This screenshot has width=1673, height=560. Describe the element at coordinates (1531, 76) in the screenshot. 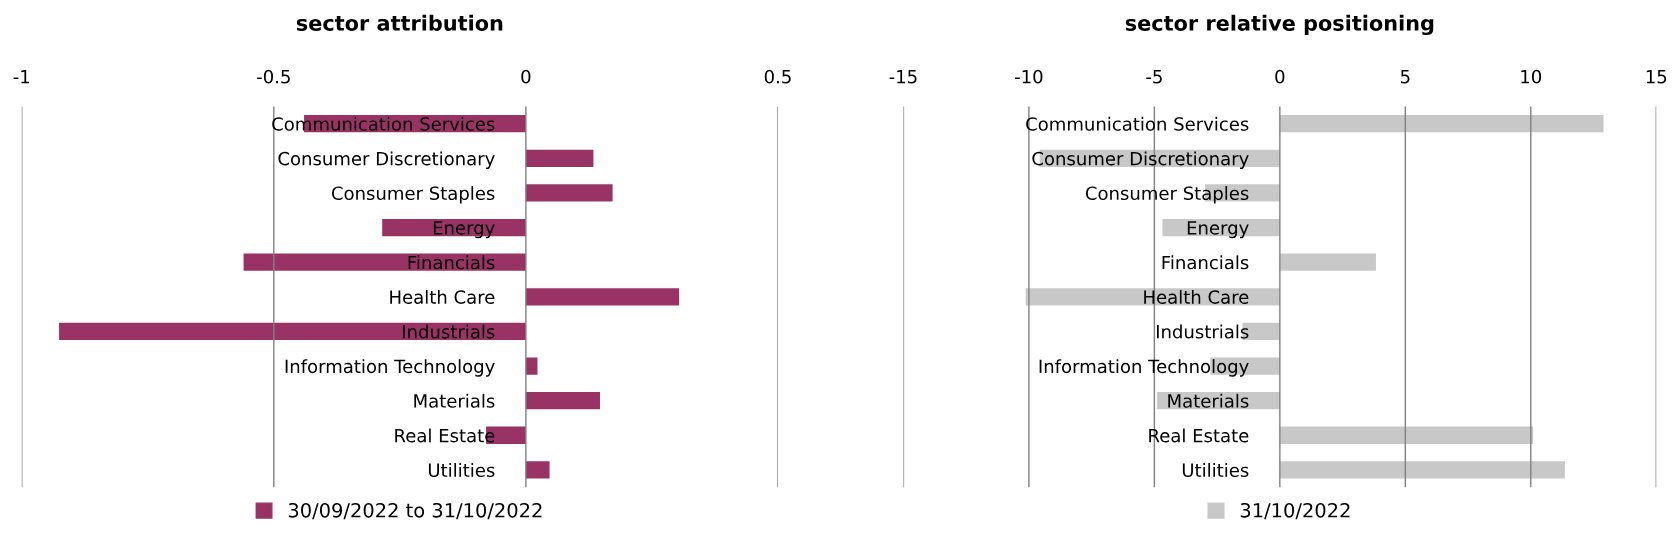

I see `x-tick-label: 10` at that location.